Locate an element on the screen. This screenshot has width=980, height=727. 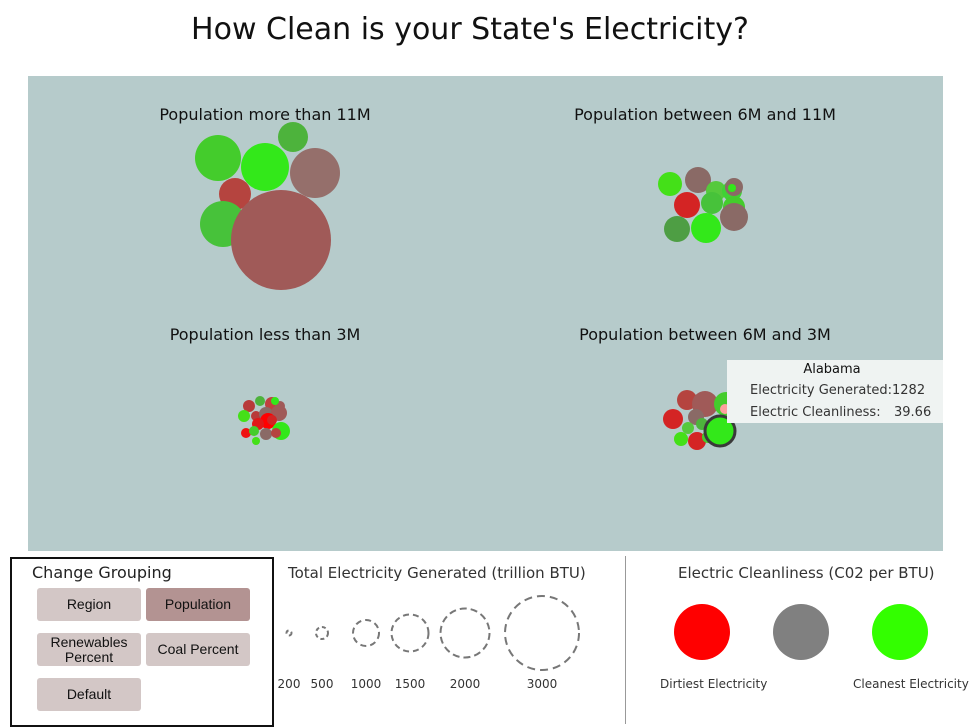
size-tick-200: 200 is located at coordinates (289, 684).